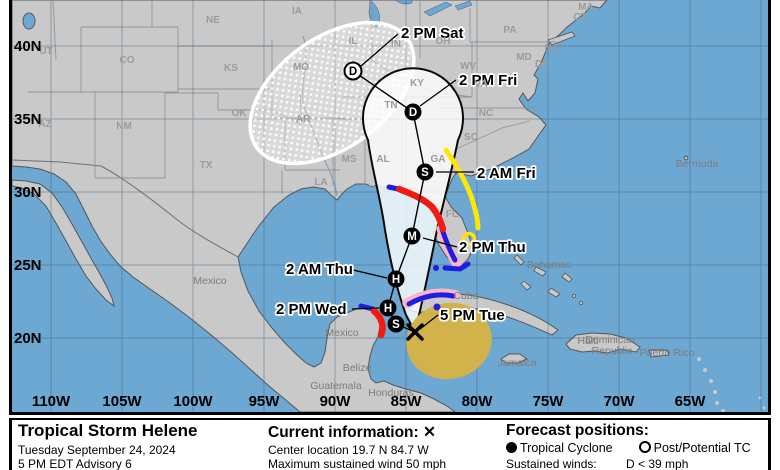  I want to click on track-point-markers: S H H M S D D, so click(388, 201).